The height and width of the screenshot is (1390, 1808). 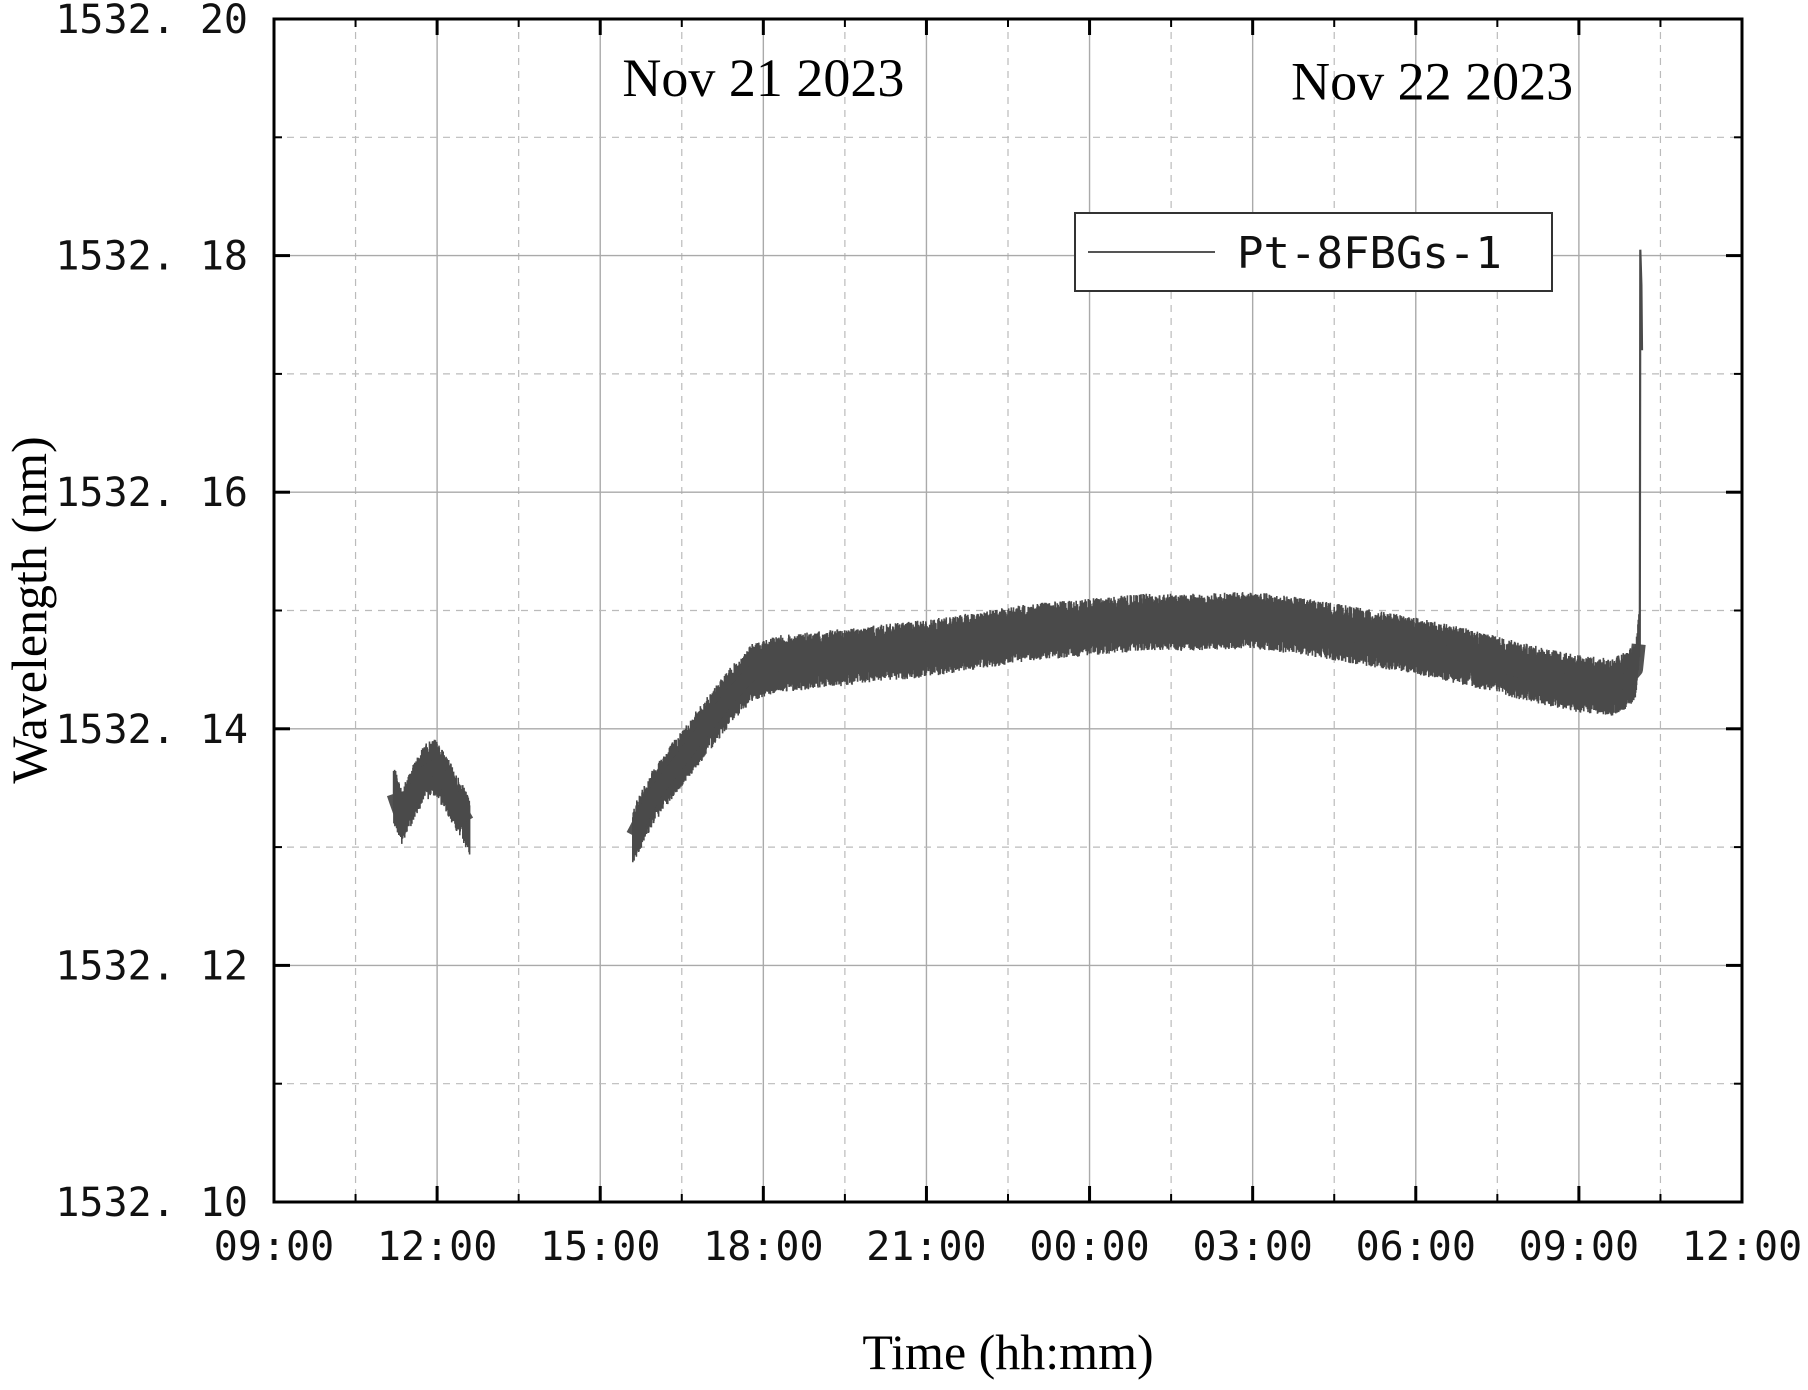 What do you see at coordinates (1641, 448) in the screenshot?
I see `series-spike` at bounding box center [1641, 448].